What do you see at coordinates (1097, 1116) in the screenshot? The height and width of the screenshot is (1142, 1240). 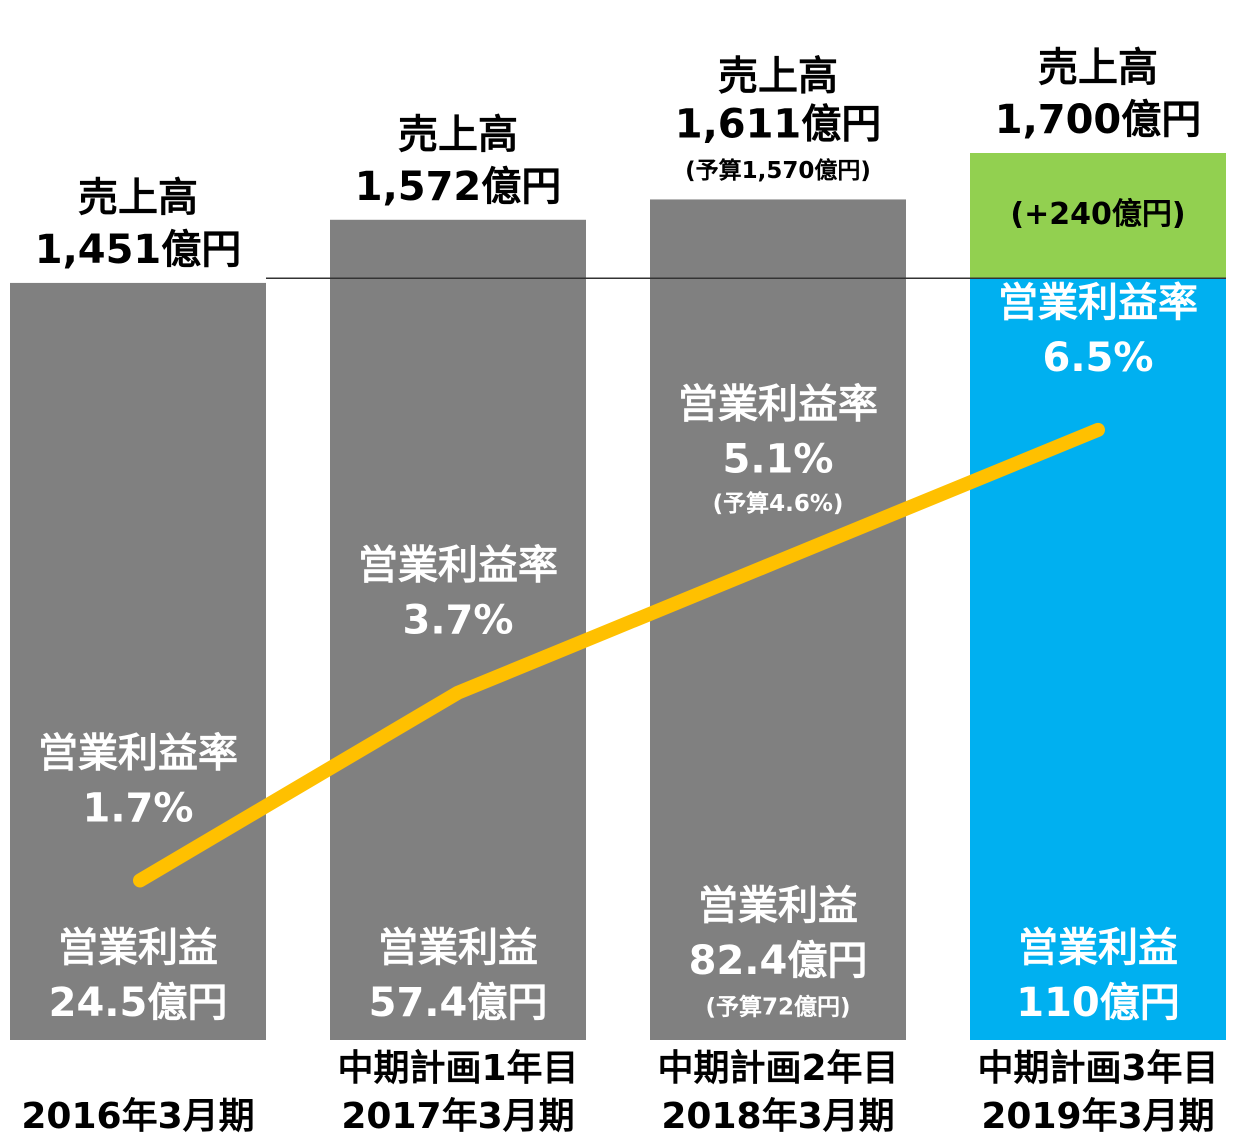 I see `x-tick-label: 2019年3月期` at bounding box center [1097, 1116].